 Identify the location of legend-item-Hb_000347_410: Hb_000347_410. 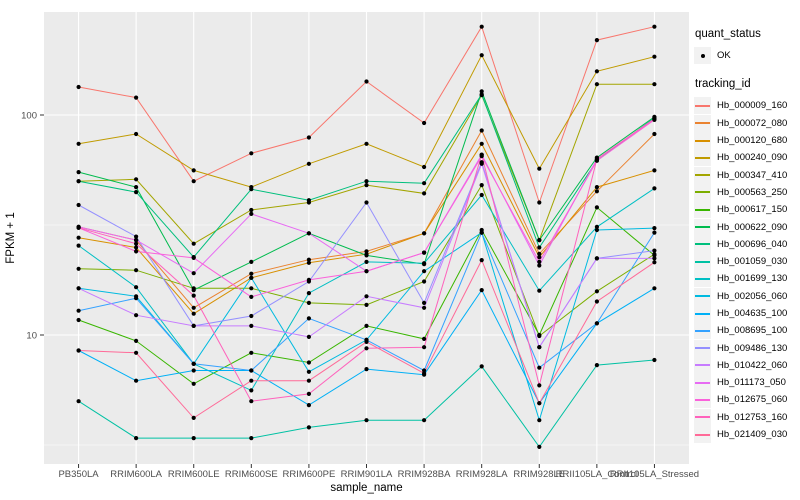
(746, 175).